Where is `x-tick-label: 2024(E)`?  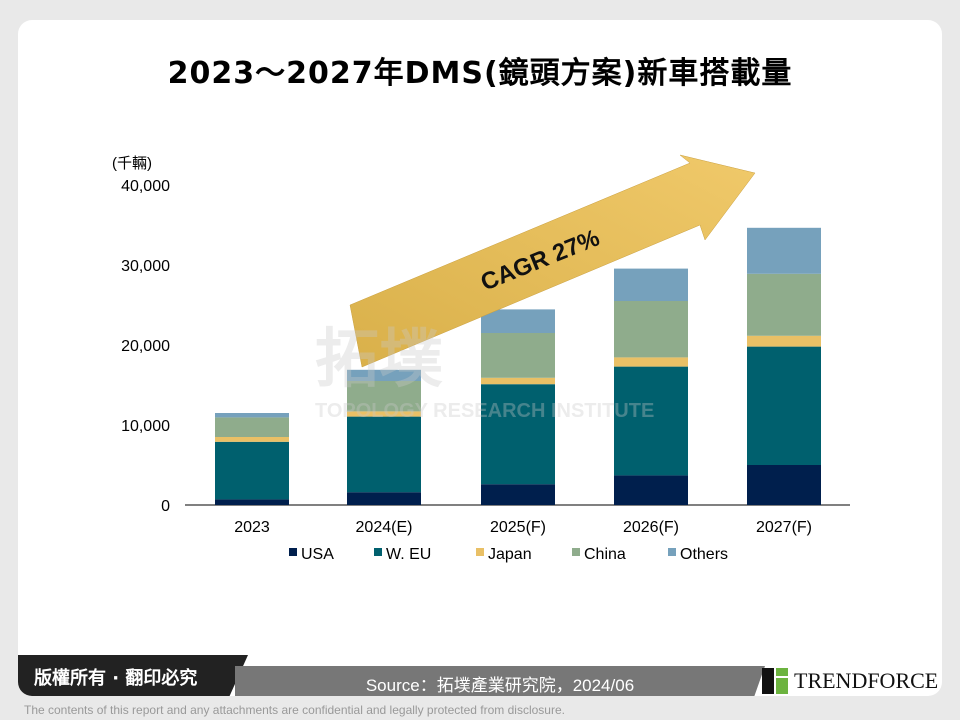 x-tick-label: 2024(E) is located at coordinates (384, 527).